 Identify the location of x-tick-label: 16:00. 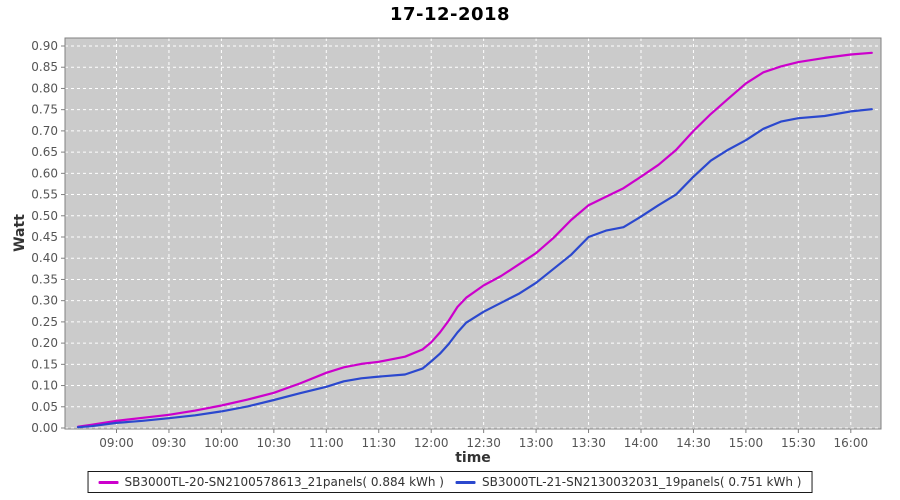
(851, 443).